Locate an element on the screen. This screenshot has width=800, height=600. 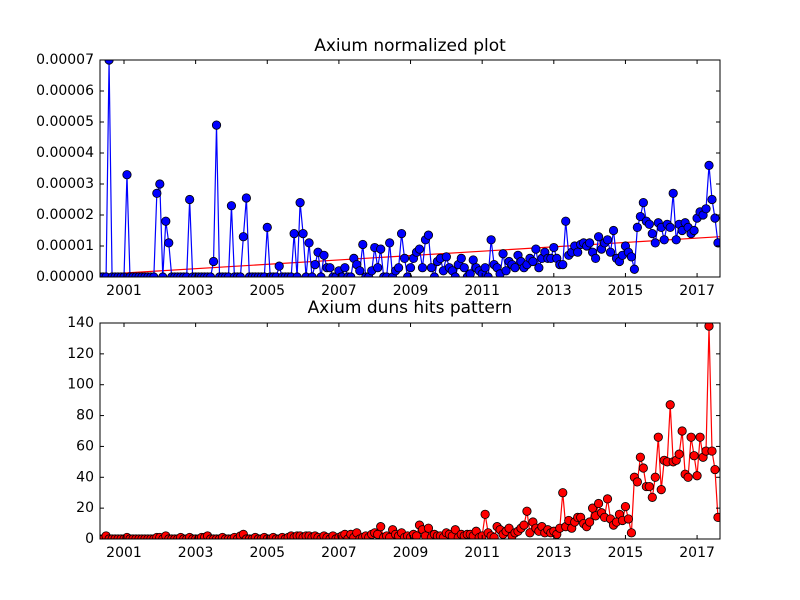
chart-title: Axium normalized plot is located at coordinates (410, 46).